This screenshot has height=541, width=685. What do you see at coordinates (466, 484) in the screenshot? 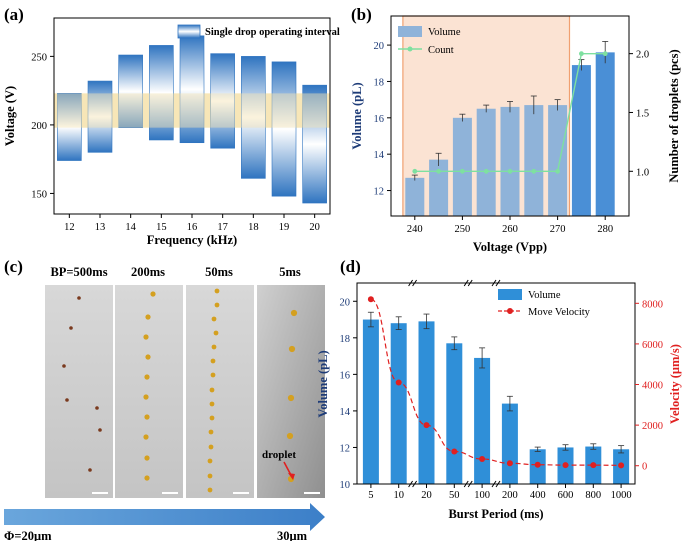
I see `d-break-4-1a` at bounding box center [466, 484].